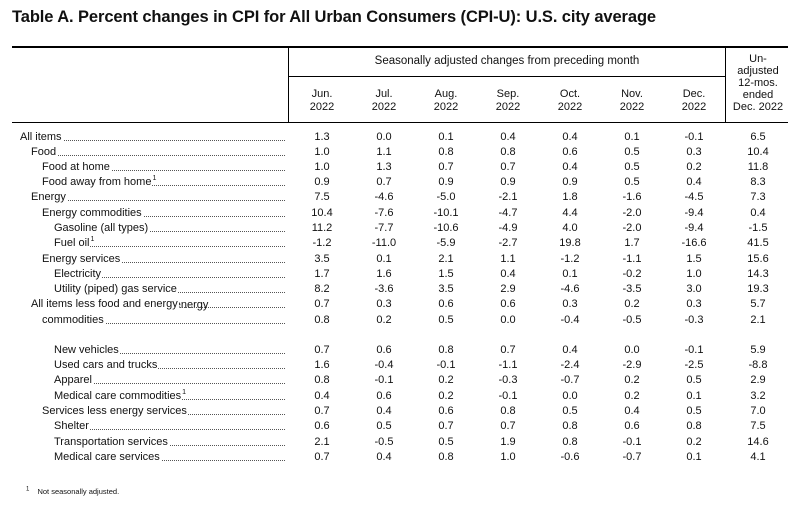 The image size is (800, 508). I want to click on monthly-value: 1.3, so click(322, 137).